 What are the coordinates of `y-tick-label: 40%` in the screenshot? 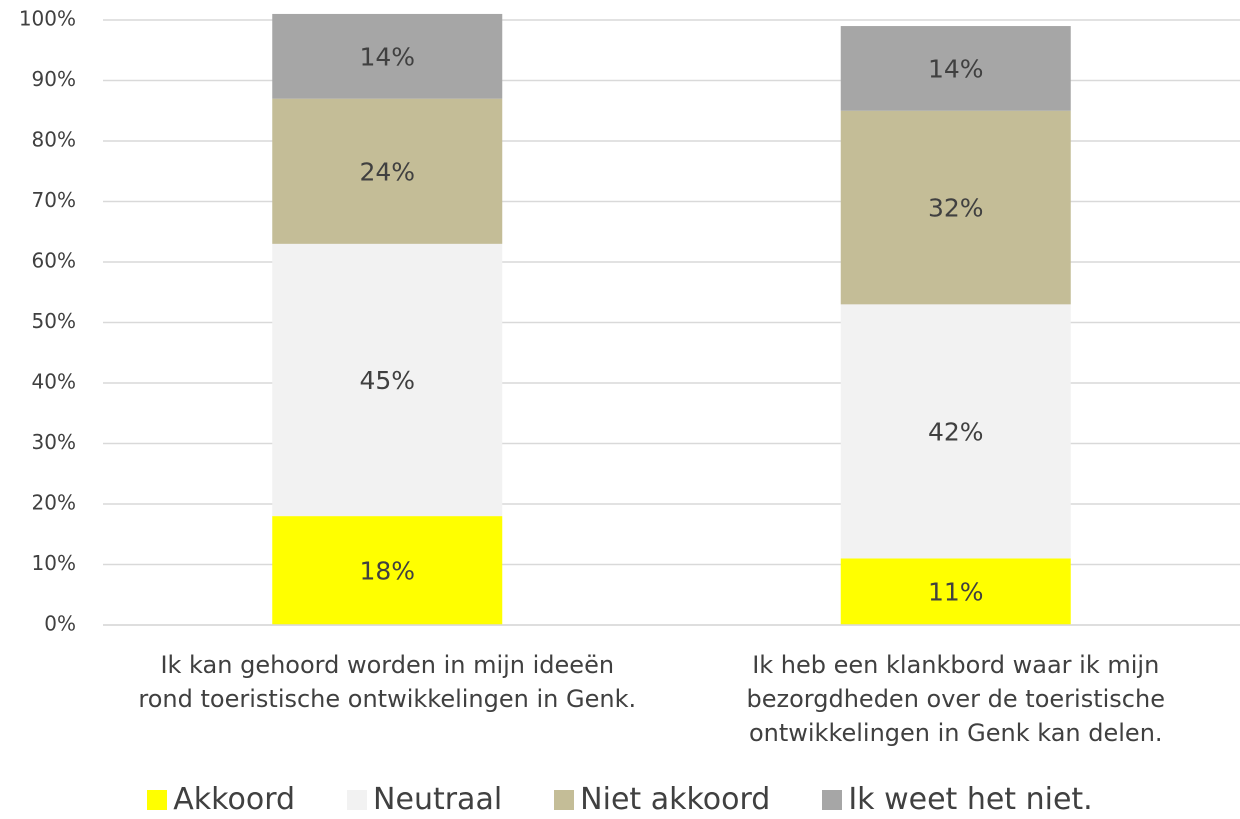 It's located at (54, 382).